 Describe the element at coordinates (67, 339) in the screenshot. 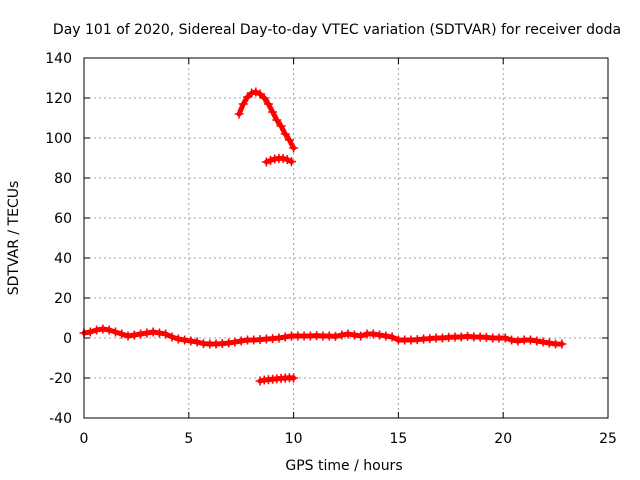

I see `y-tick-label: 0` at that location.